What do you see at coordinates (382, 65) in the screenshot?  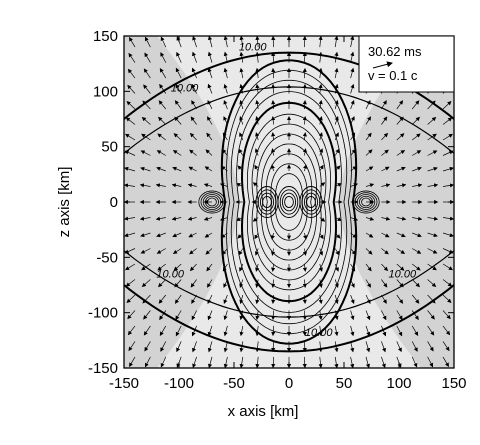 I see `velocity-arrow-icon` at bounding box center [382, 65].